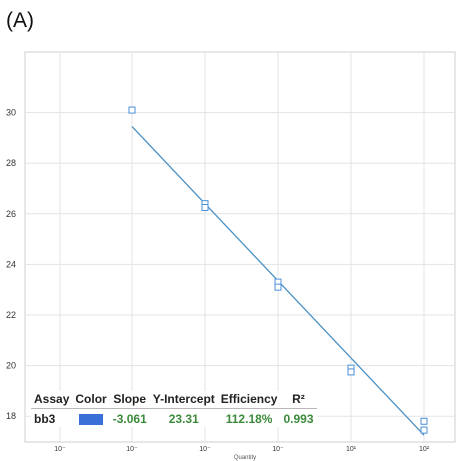 This screenshot has width=463, height=461. I want to click on header-y-intercept: Y-Intercept, so click(183, 400).